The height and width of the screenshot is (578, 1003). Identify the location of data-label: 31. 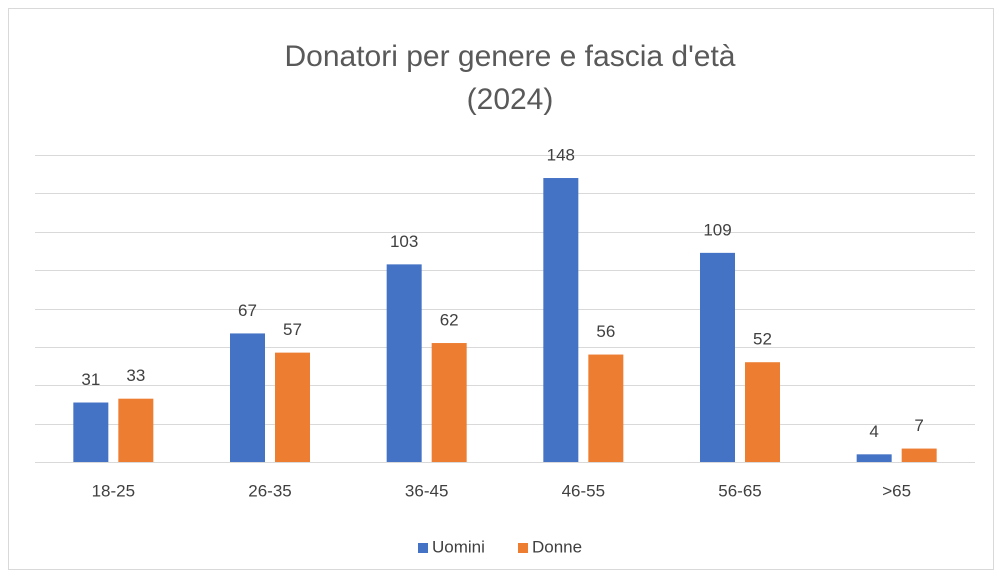
(90, 379).